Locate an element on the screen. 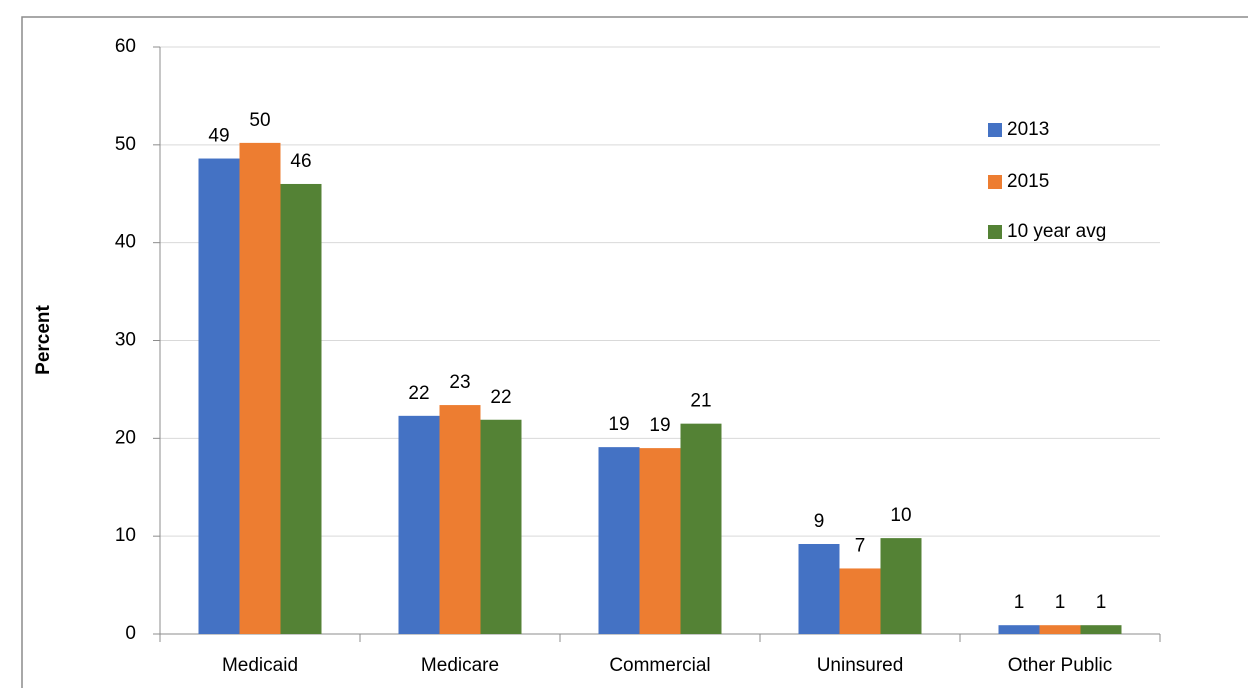 This screenshot has width=1248, height=688. value-label: 49 is located at coordinates (218, 136).